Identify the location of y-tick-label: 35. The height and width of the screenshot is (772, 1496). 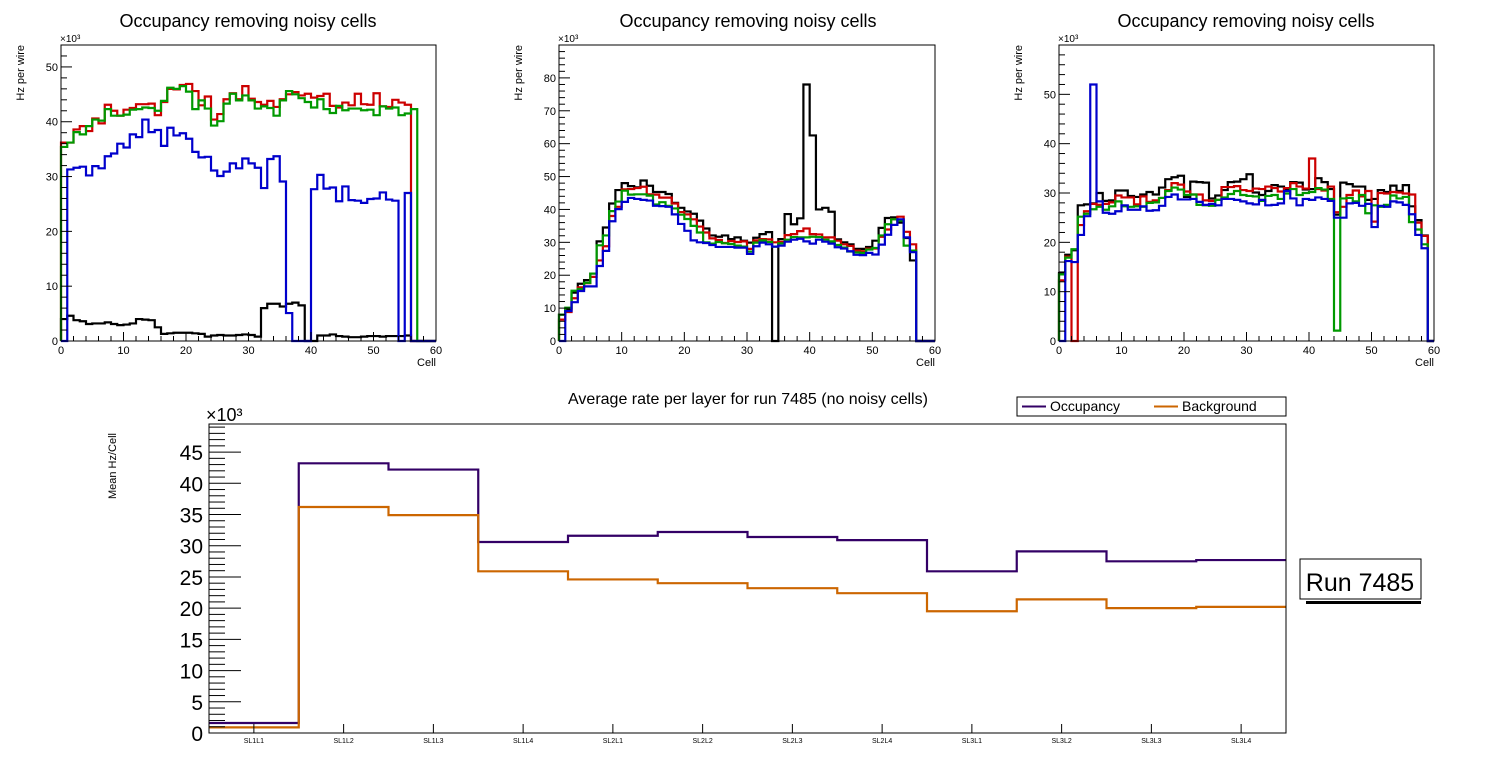
(191, 516).